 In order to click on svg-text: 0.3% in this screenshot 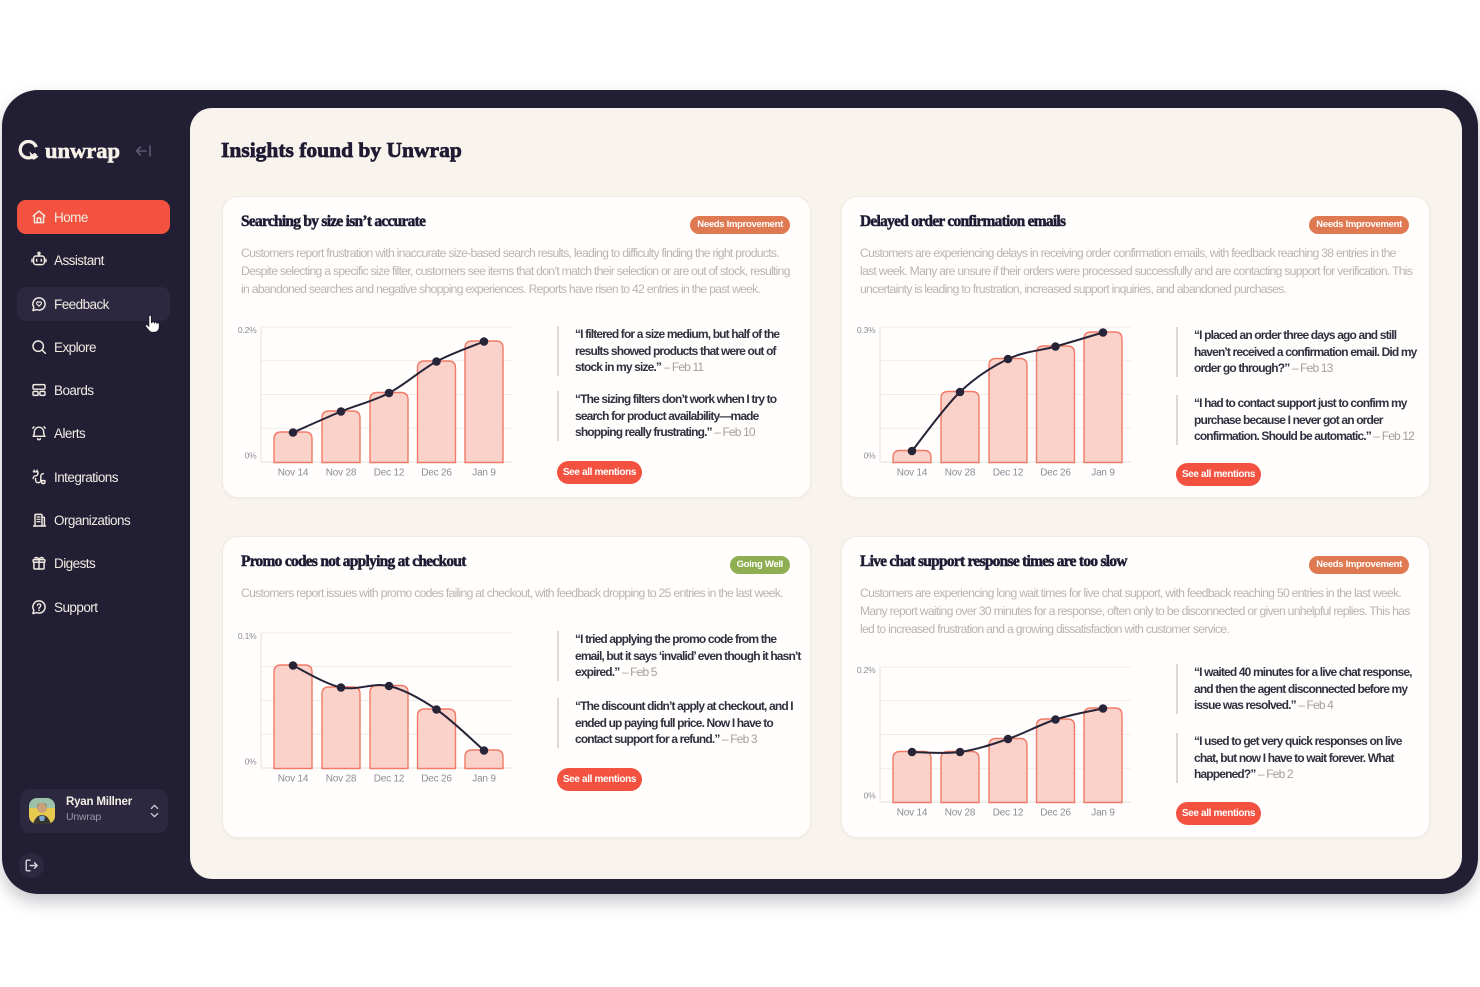, I will do `click(866, 330)`.